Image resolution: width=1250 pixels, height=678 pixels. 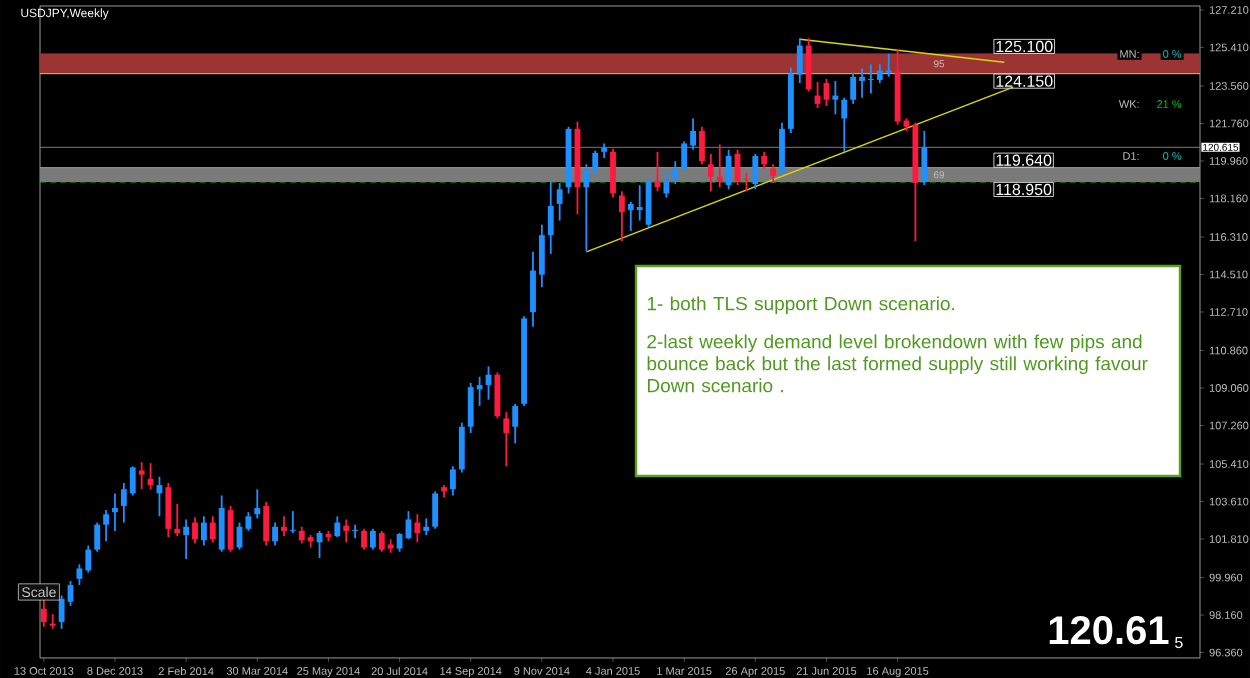 What do you see at coordinates (1024, 160) in the screenshot?
I see `ref-line-label: 119.640` at bounding box center [1024, 160].